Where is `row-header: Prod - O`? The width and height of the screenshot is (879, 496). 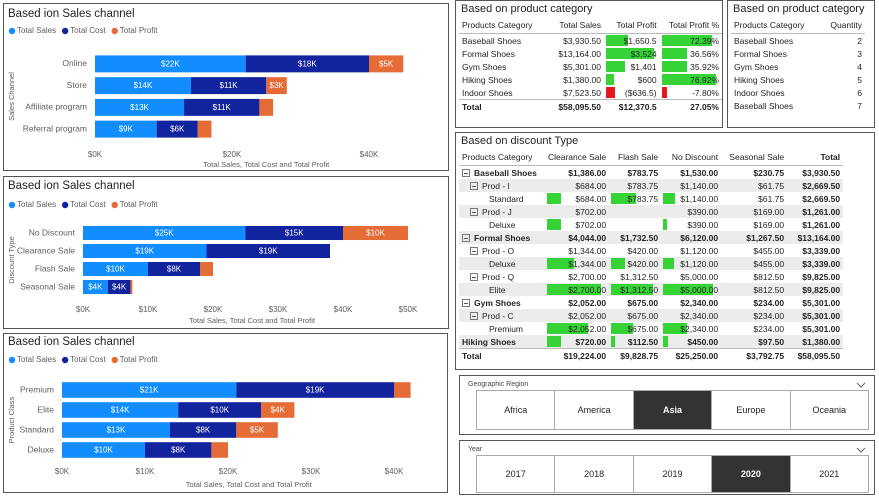
row-header: Prod - O is located at coordinates (502, 250).